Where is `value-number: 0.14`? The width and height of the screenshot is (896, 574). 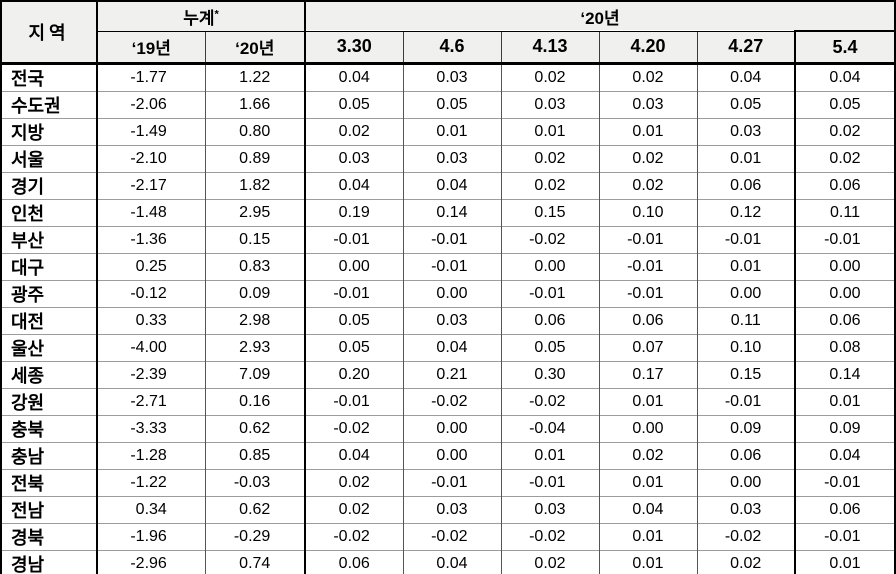
value-number: 0.14 is located at coordinates (845, 374).